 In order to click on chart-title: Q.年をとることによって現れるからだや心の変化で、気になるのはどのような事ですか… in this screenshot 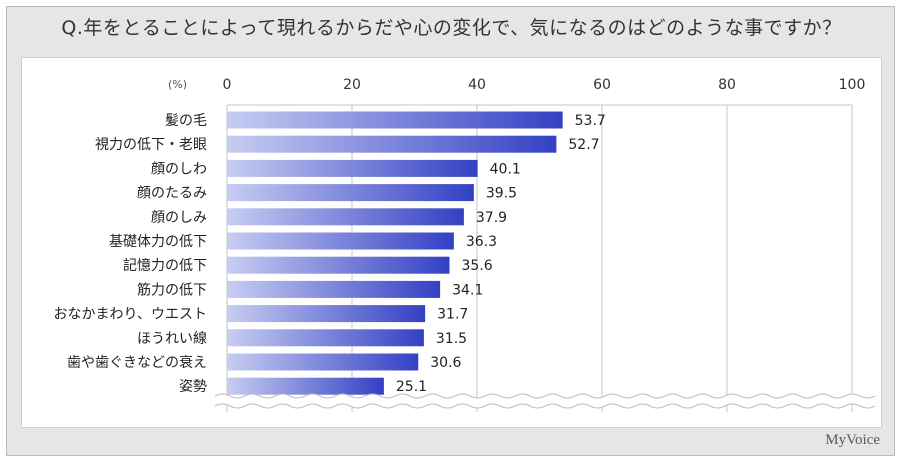, I will do `click(451, 28)`.